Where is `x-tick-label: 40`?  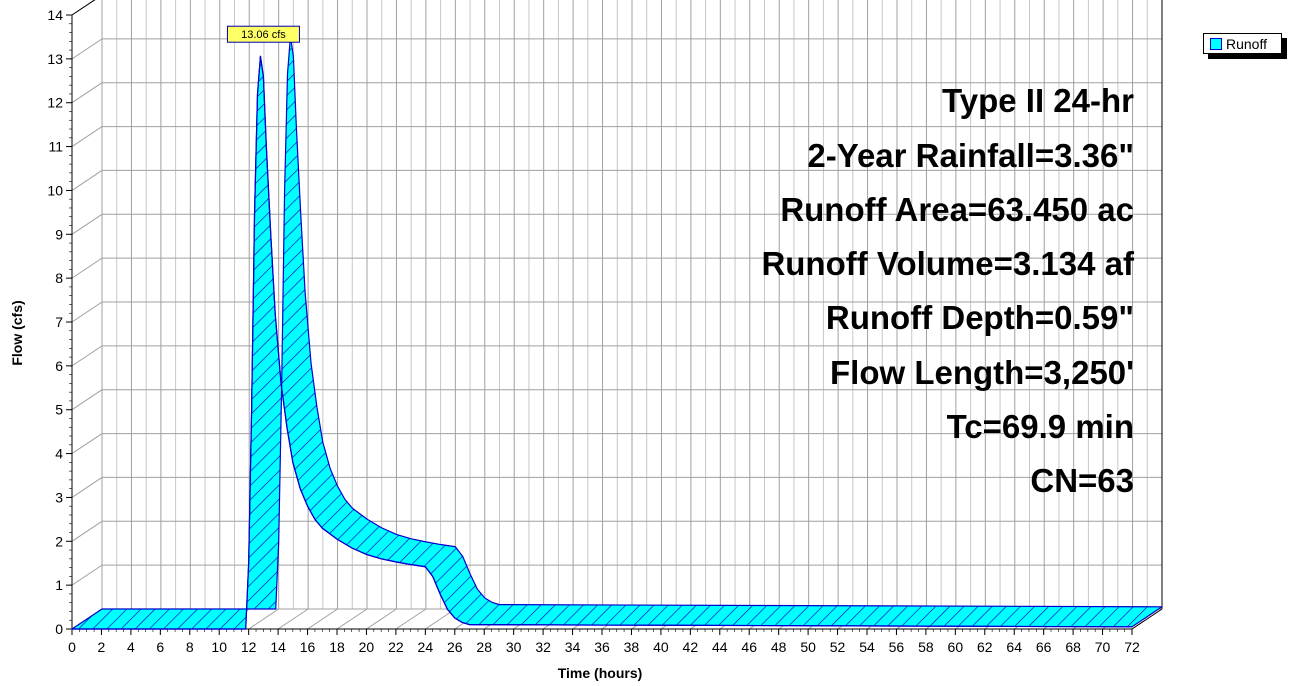
x-tick-label: 40 is located at coordinates (661, 647).